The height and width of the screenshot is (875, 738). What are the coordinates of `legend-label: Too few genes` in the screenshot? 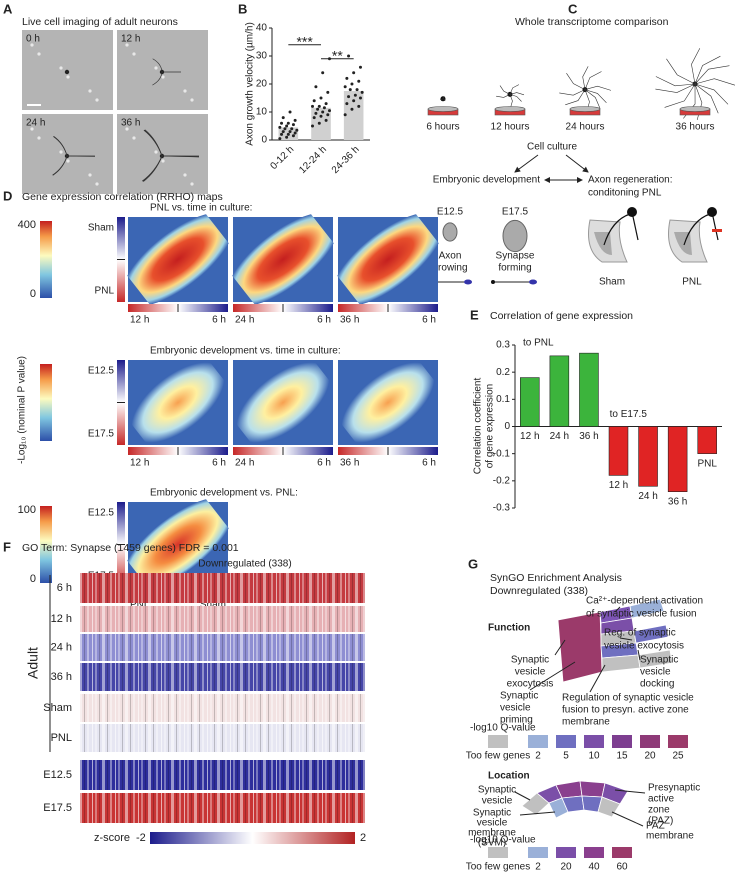 It's located at (498, 867).